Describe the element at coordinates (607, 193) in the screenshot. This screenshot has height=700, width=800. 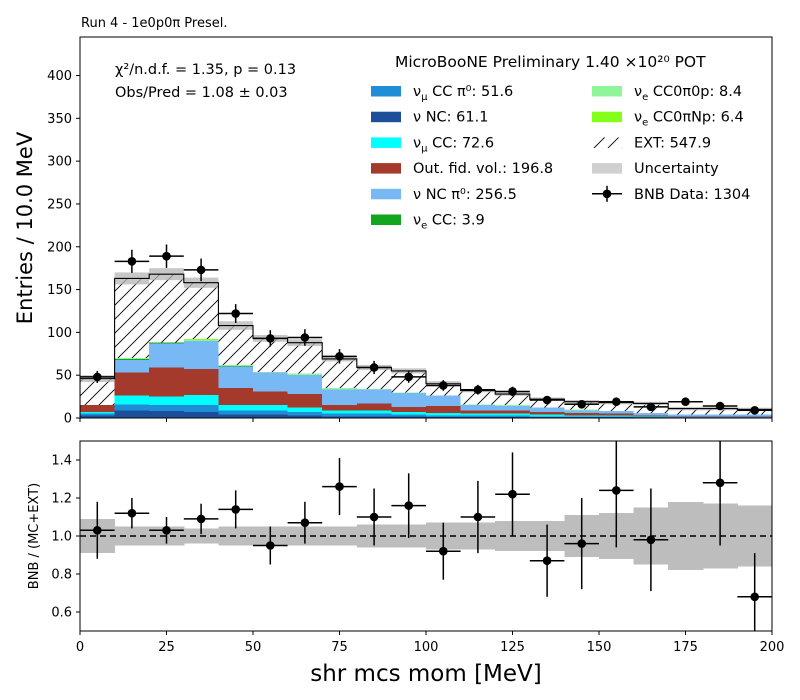
I see `legend-swatch-data` at that location.